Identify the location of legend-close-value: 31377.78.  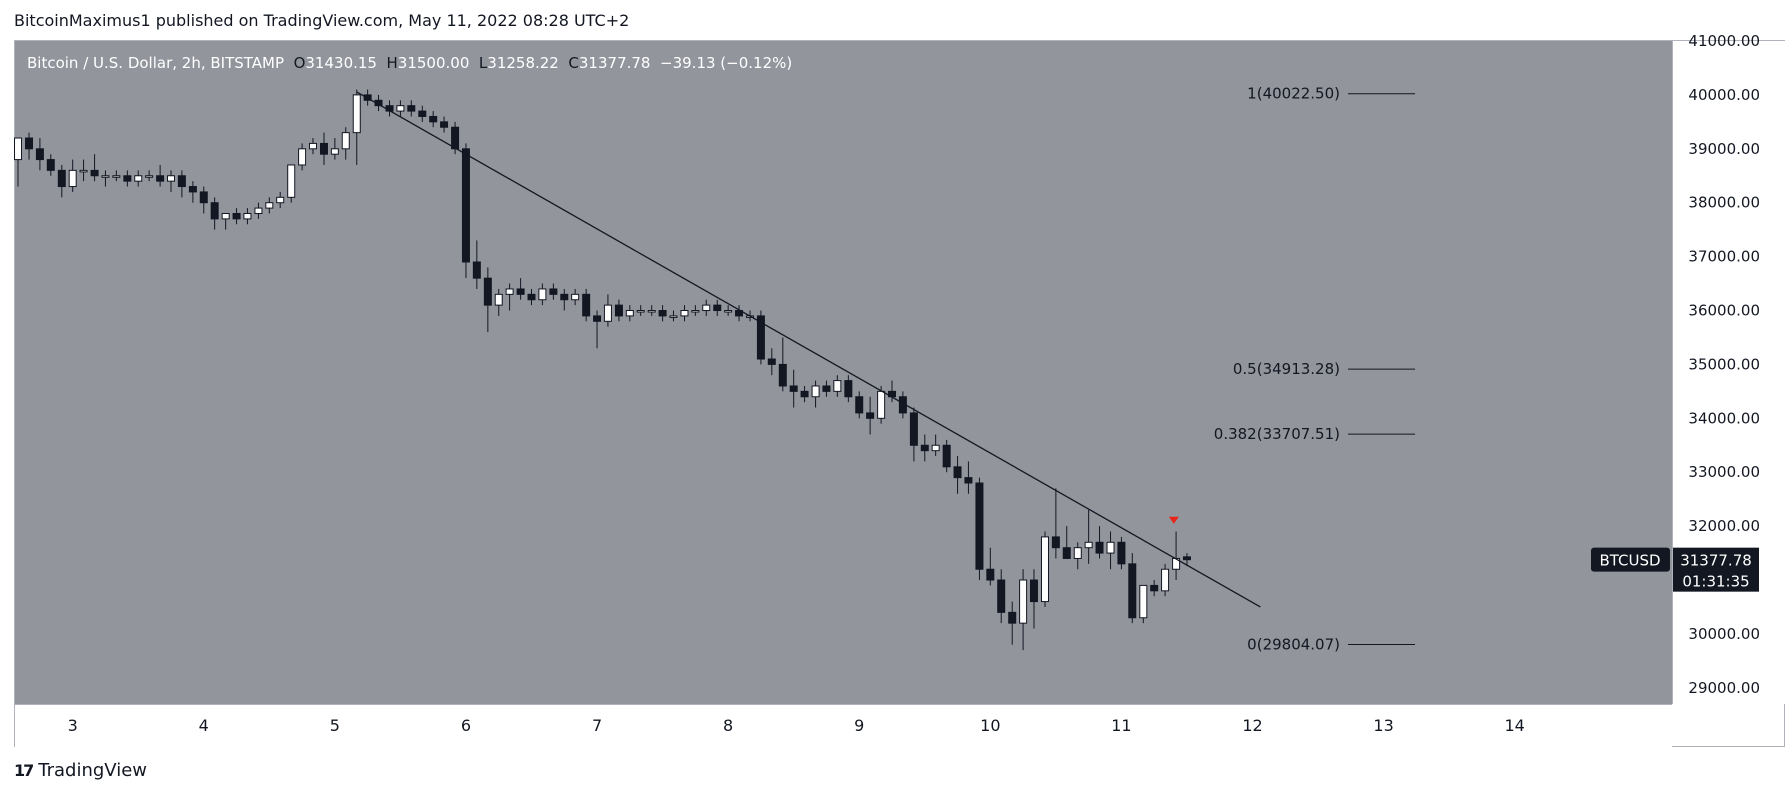
(614, 63).